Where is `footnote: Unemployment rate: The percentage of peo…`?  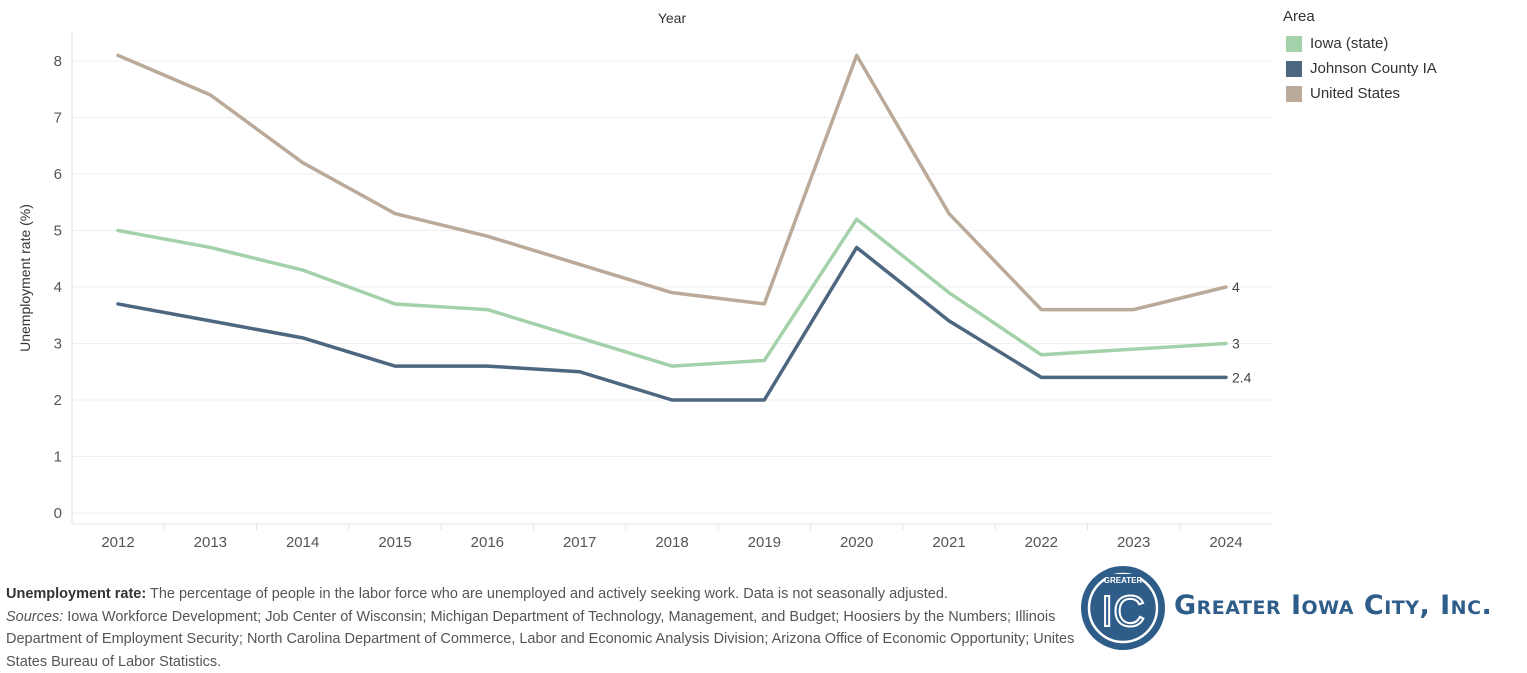 footnote: Unemployment rate: The percentage of peo… is located at coordinates (541, 628).